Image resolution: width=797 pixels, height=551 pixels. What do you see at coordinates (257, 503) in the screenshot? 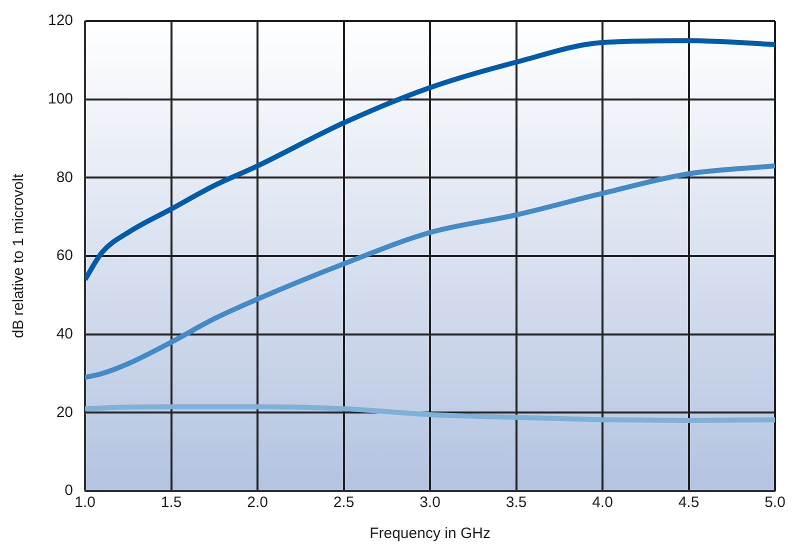
I see `x-tick-label: 2.0` at bounding box center [257, 503].